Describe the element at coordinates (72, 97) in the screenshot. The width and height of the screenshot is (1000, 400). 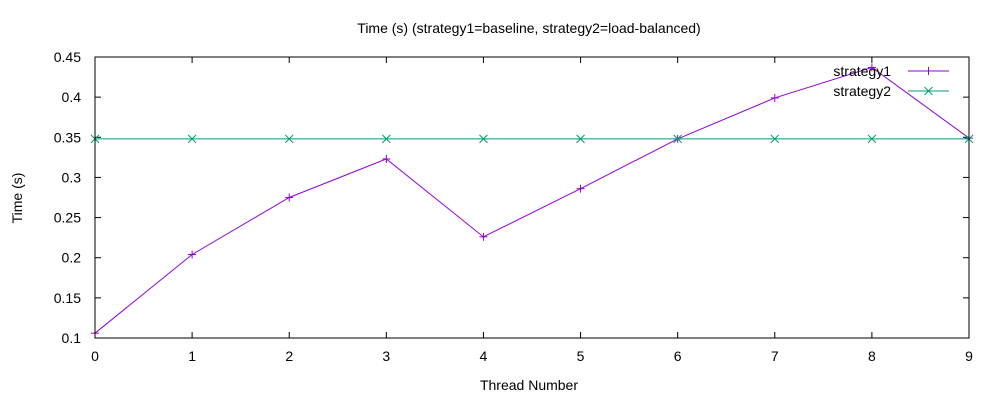
I see `y-tick-label: 0.4` at that location.